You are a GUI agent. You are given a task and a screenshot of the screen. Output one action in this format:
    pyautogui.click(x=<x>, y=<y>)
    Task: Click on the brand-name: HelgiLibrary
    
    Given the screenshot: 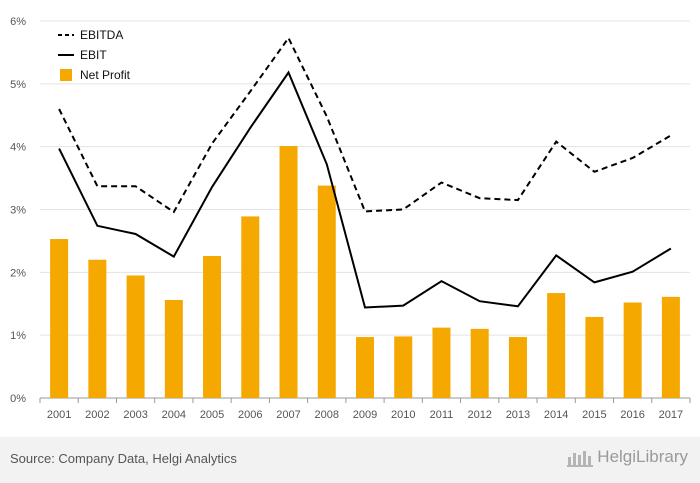 What is the action you would take?
    pyautogui.click(x=642, y=456)
    